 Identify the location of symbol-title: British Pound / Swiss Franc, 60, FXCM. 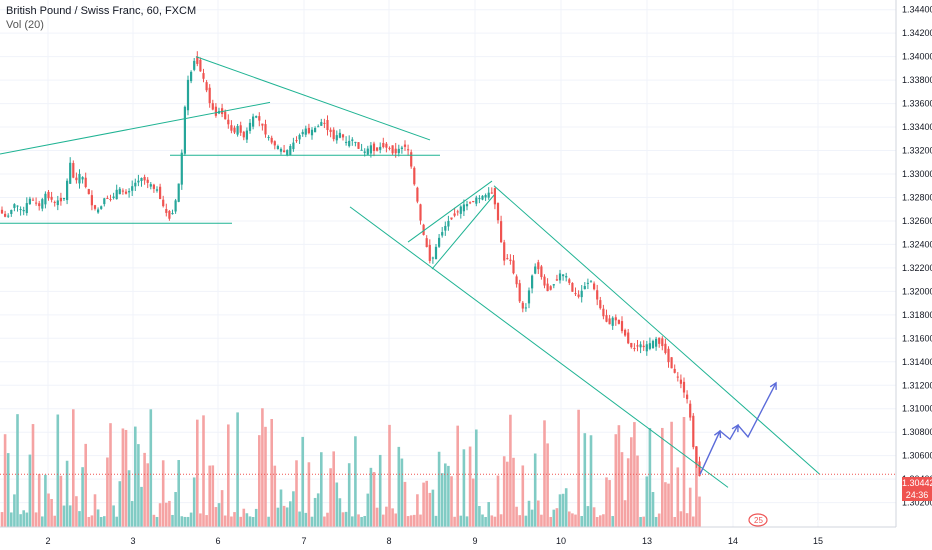
(101, 11).